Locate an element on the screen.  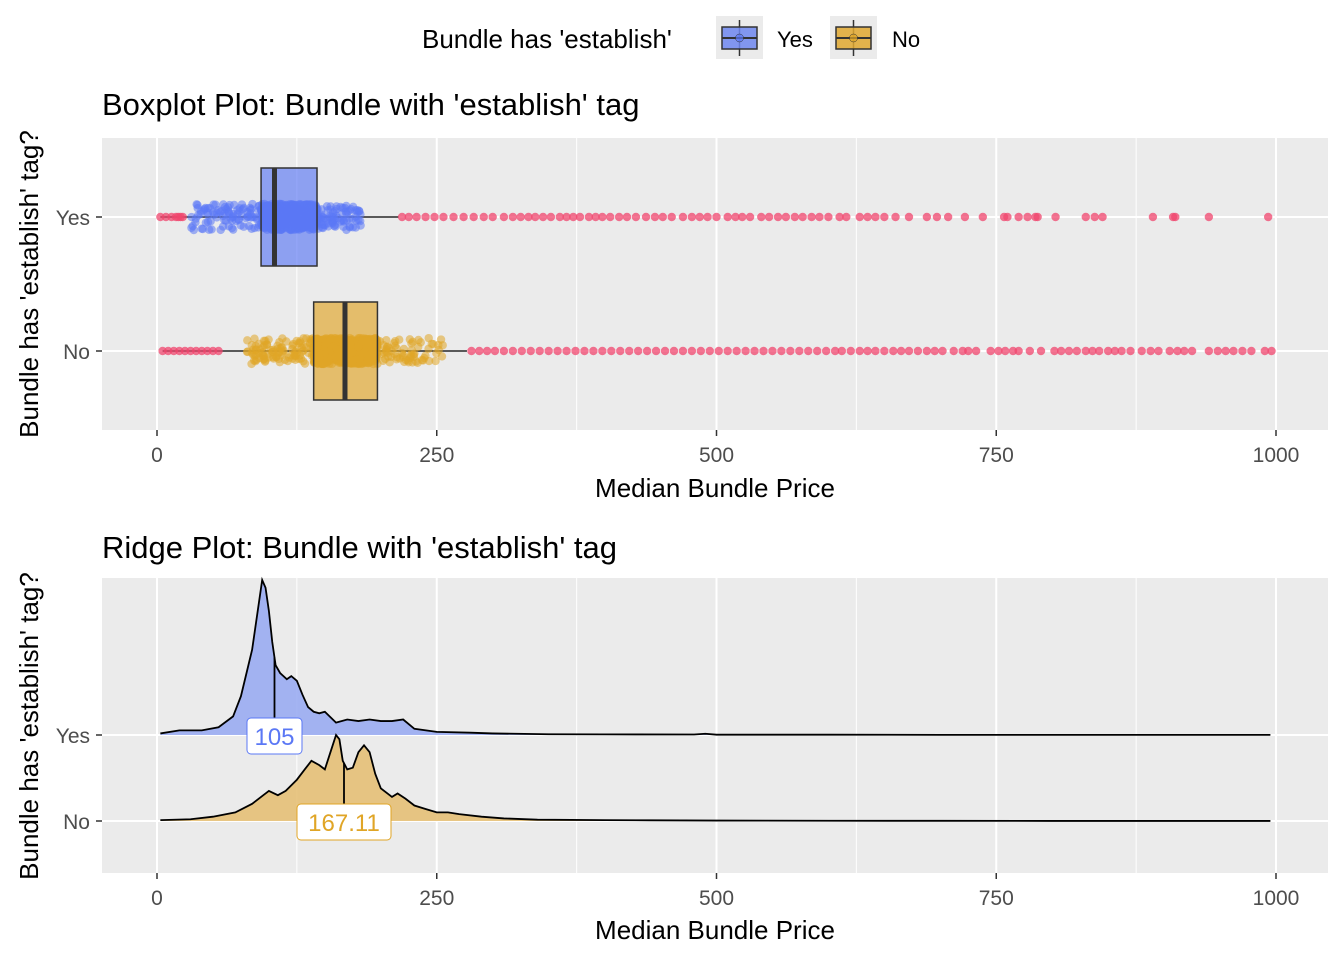
ridge-series-no: 167.11 is located at coordinates (715, 787).